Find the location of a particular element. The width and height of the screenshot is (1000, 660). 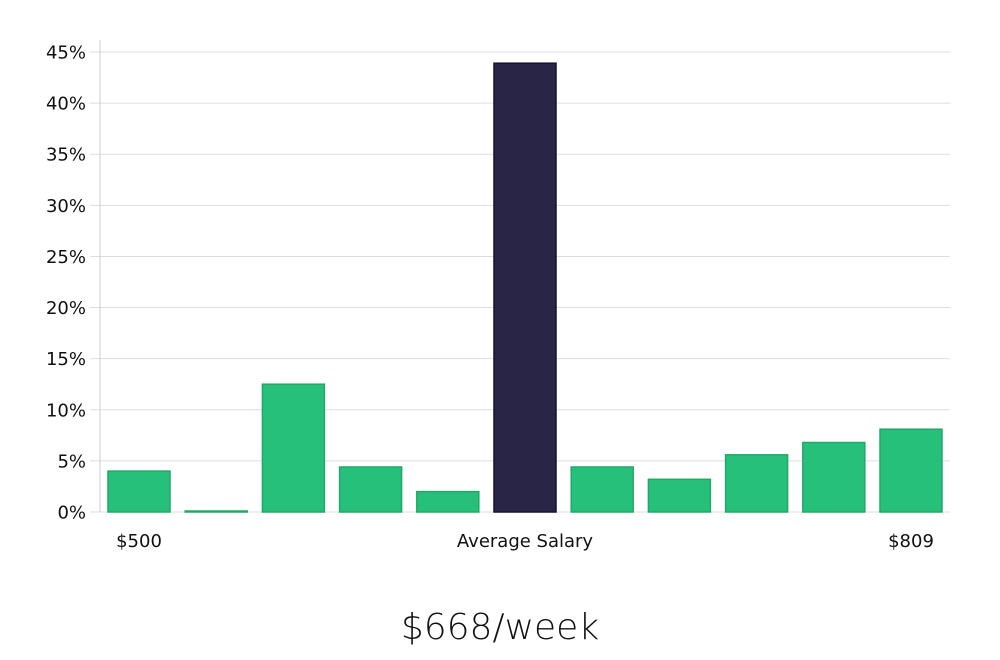

x-axis-title: Average Salary is located at coordinates (525, 541).